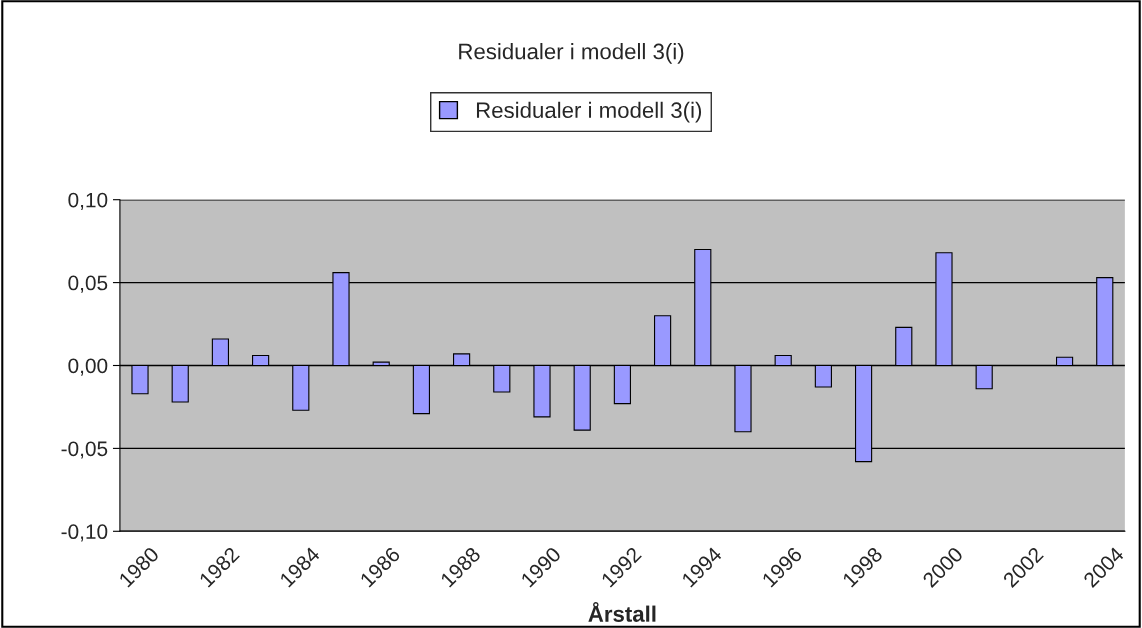 The width and height of the screenshot is (1142, 628). Describe the element at coordinates (88, 367) in the screenshot. I see `y-tick-label: 0,00` at that location.